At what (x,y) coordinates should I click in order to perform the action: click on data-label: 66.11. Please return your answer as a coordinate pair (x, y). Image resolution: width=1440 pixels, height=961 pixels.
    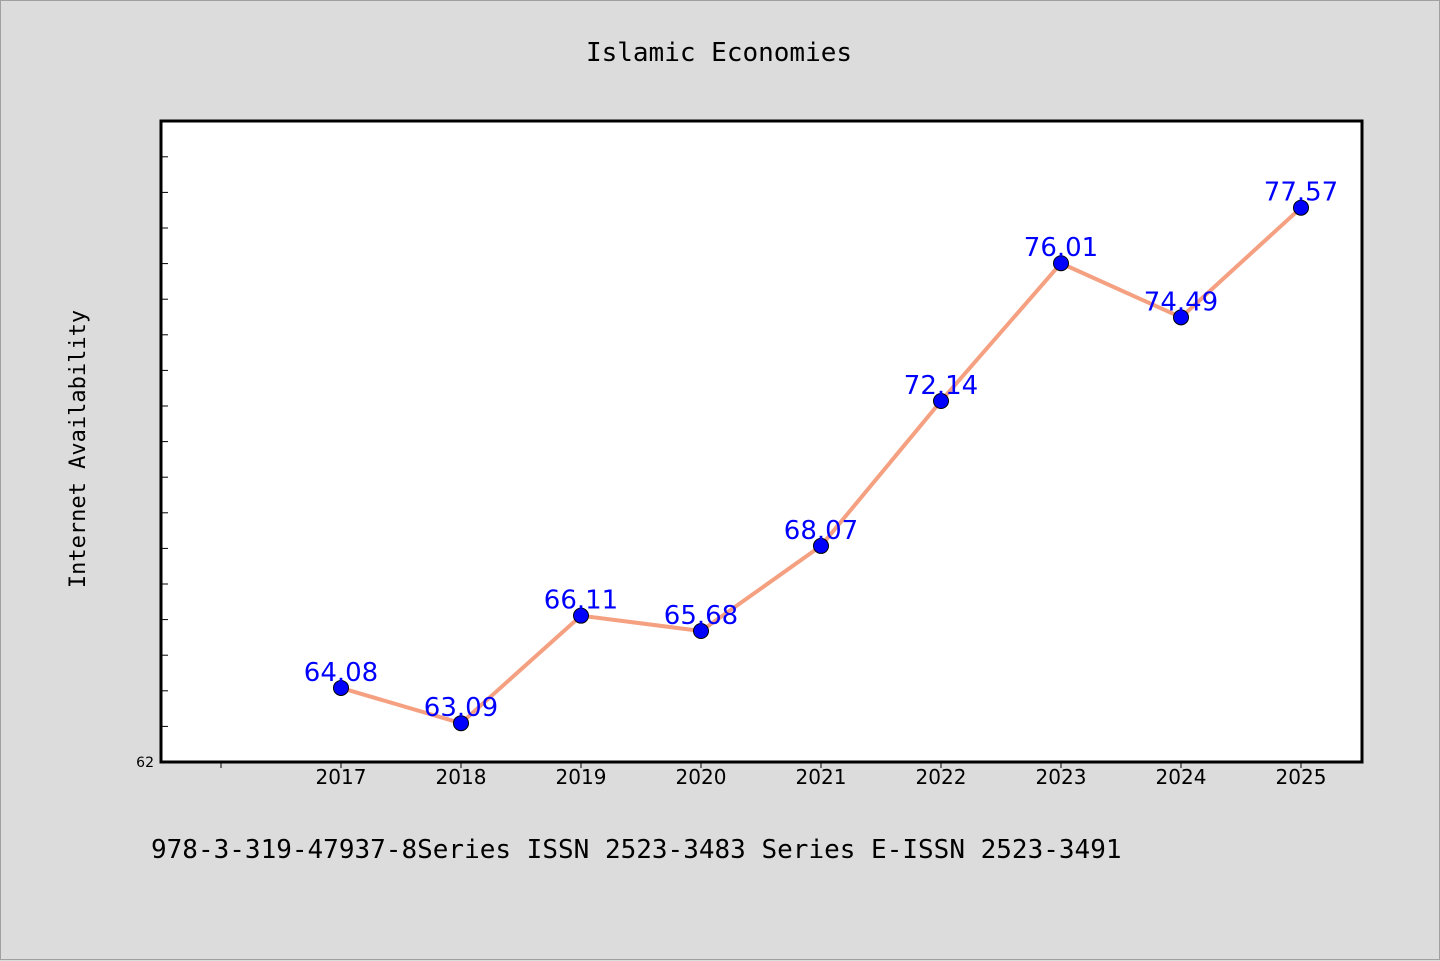
    Looking at the image, I should click on (581, 601).